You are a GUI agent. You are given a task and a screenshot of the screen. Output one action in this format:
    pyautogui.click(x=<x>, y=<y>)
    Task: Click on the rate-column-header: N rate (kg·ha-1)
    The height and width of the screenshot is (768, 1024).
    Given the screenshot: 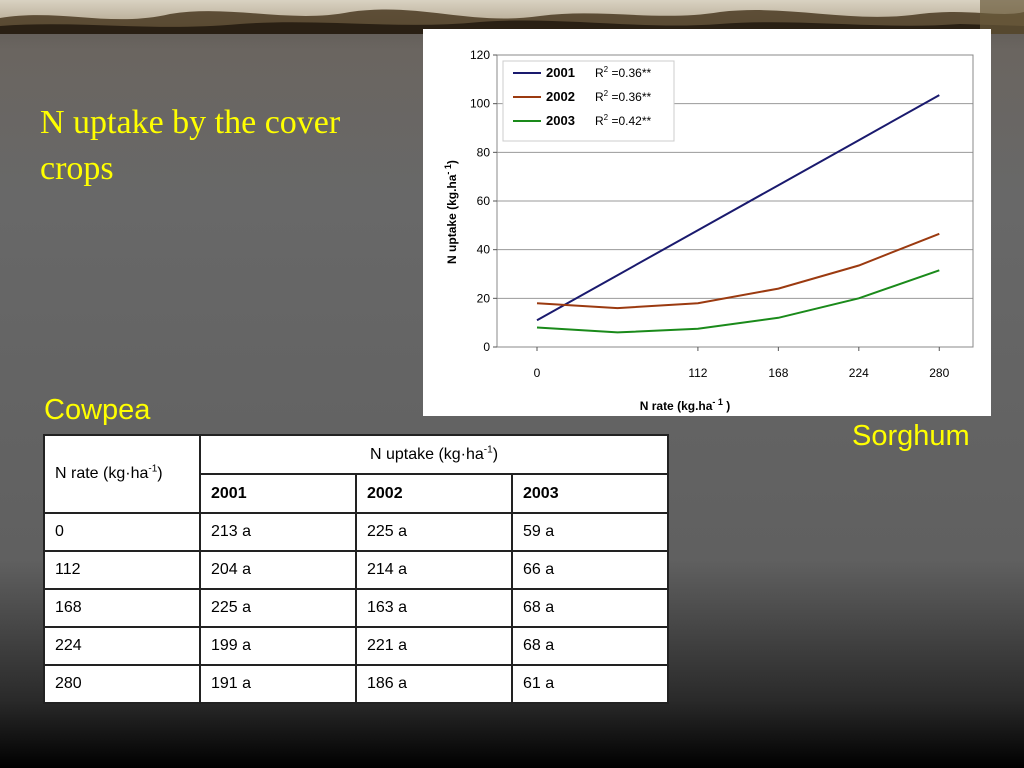 What is the action you would take?
    pyautogui.click(x=122, y=474)
    